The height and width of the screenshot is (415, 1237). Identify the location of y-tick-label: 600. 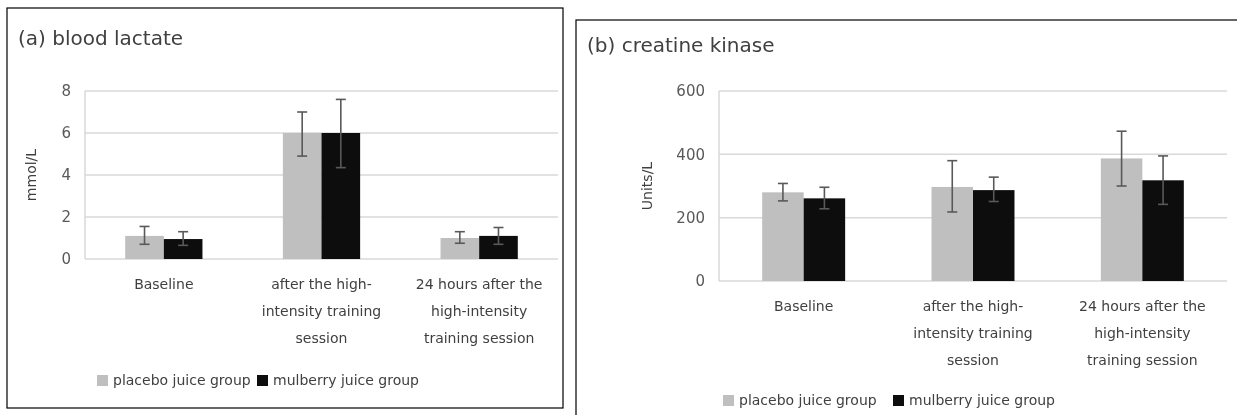
(690, 91).